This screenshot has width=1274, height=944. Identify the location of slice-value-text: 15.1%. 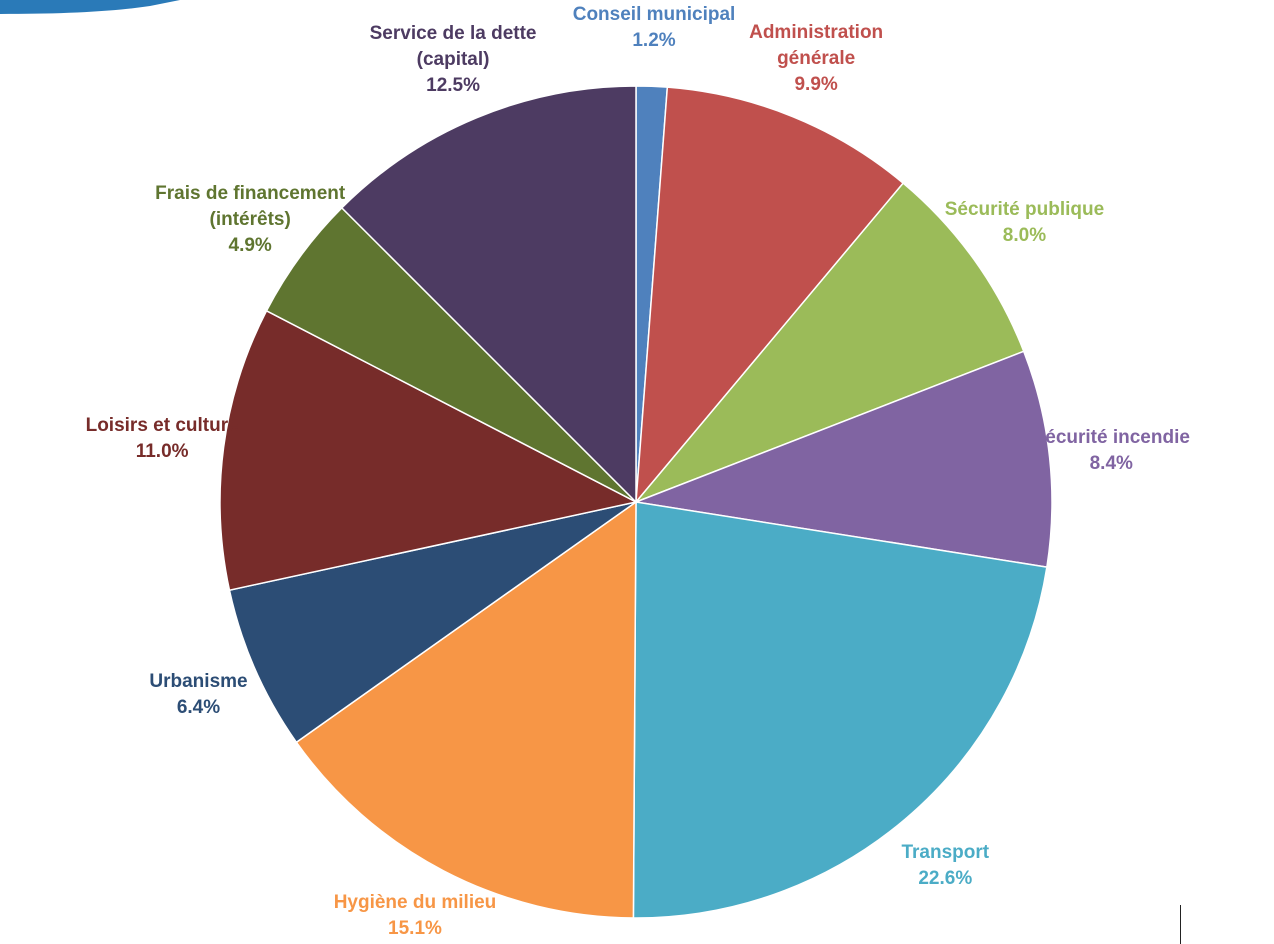
(415, 928).